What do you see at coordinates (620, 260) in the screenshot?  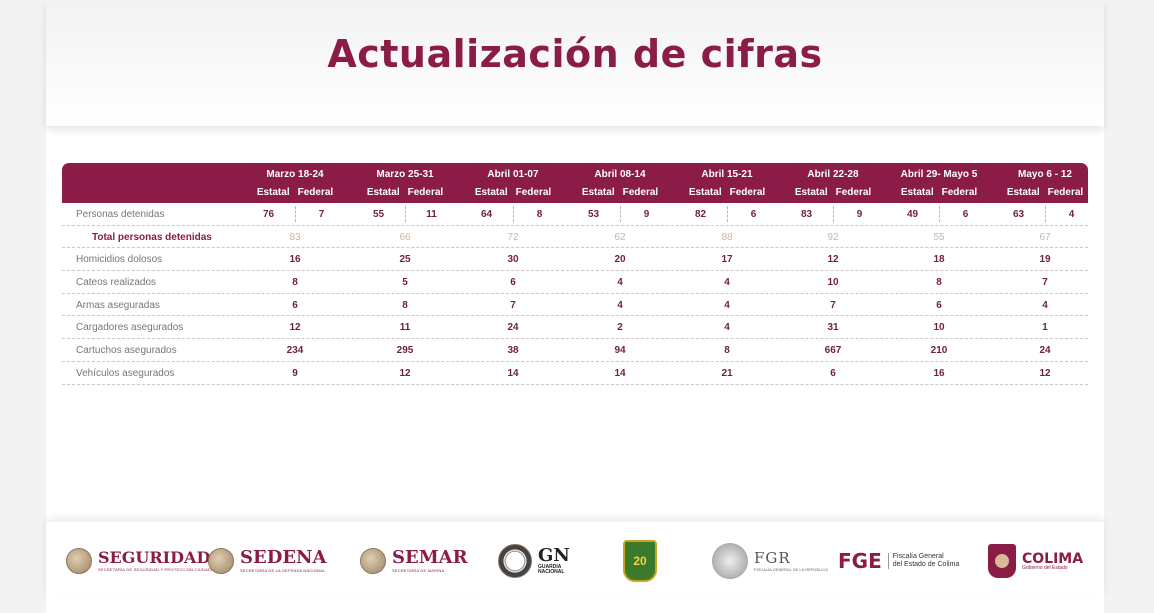 I see `cell-value: 20` at bounding box center [620, 260].